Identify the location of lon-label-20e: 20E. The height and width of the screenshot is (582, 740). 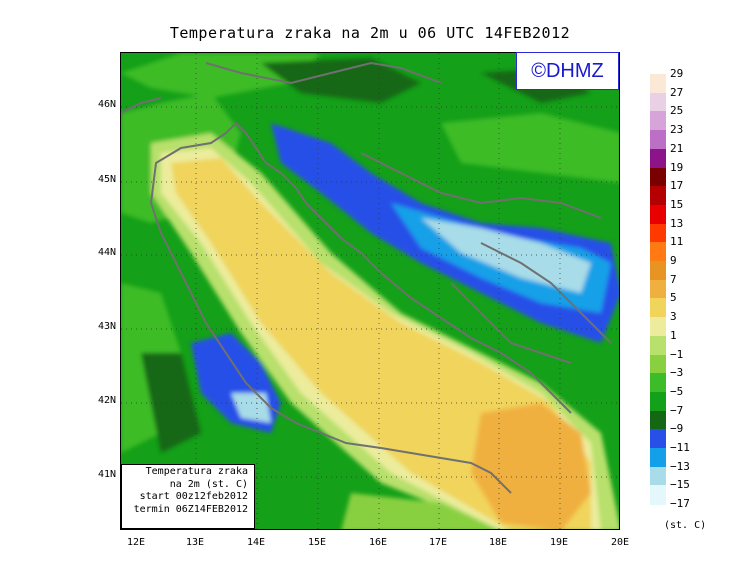
(620, 542).